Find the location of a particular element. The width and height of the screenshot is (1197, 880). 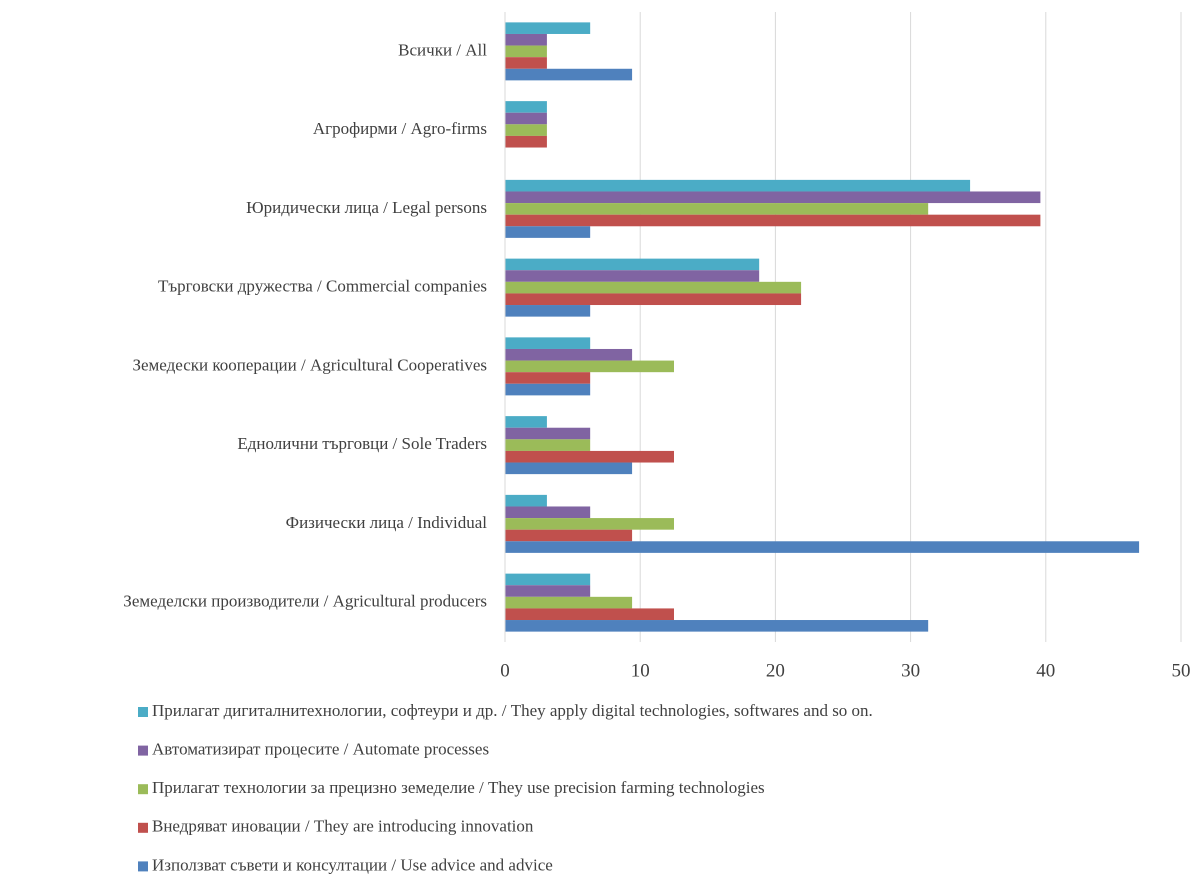

category-label: Всички / All is located at coordinates (442, 49).